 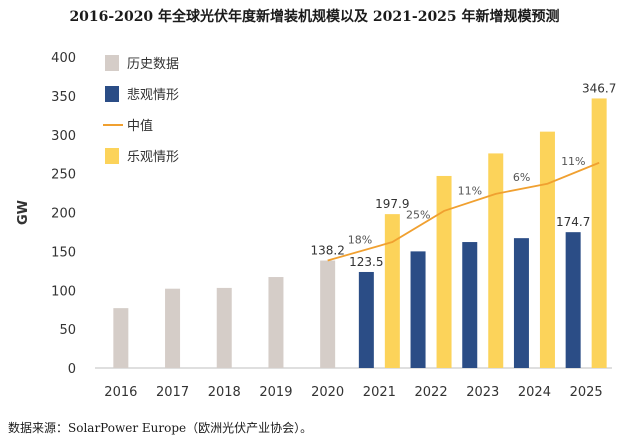 What do you see at coordinates (120, 392) in the screenshot?
I see `x-tick-label: 2016` at bounding box center [120, 392].